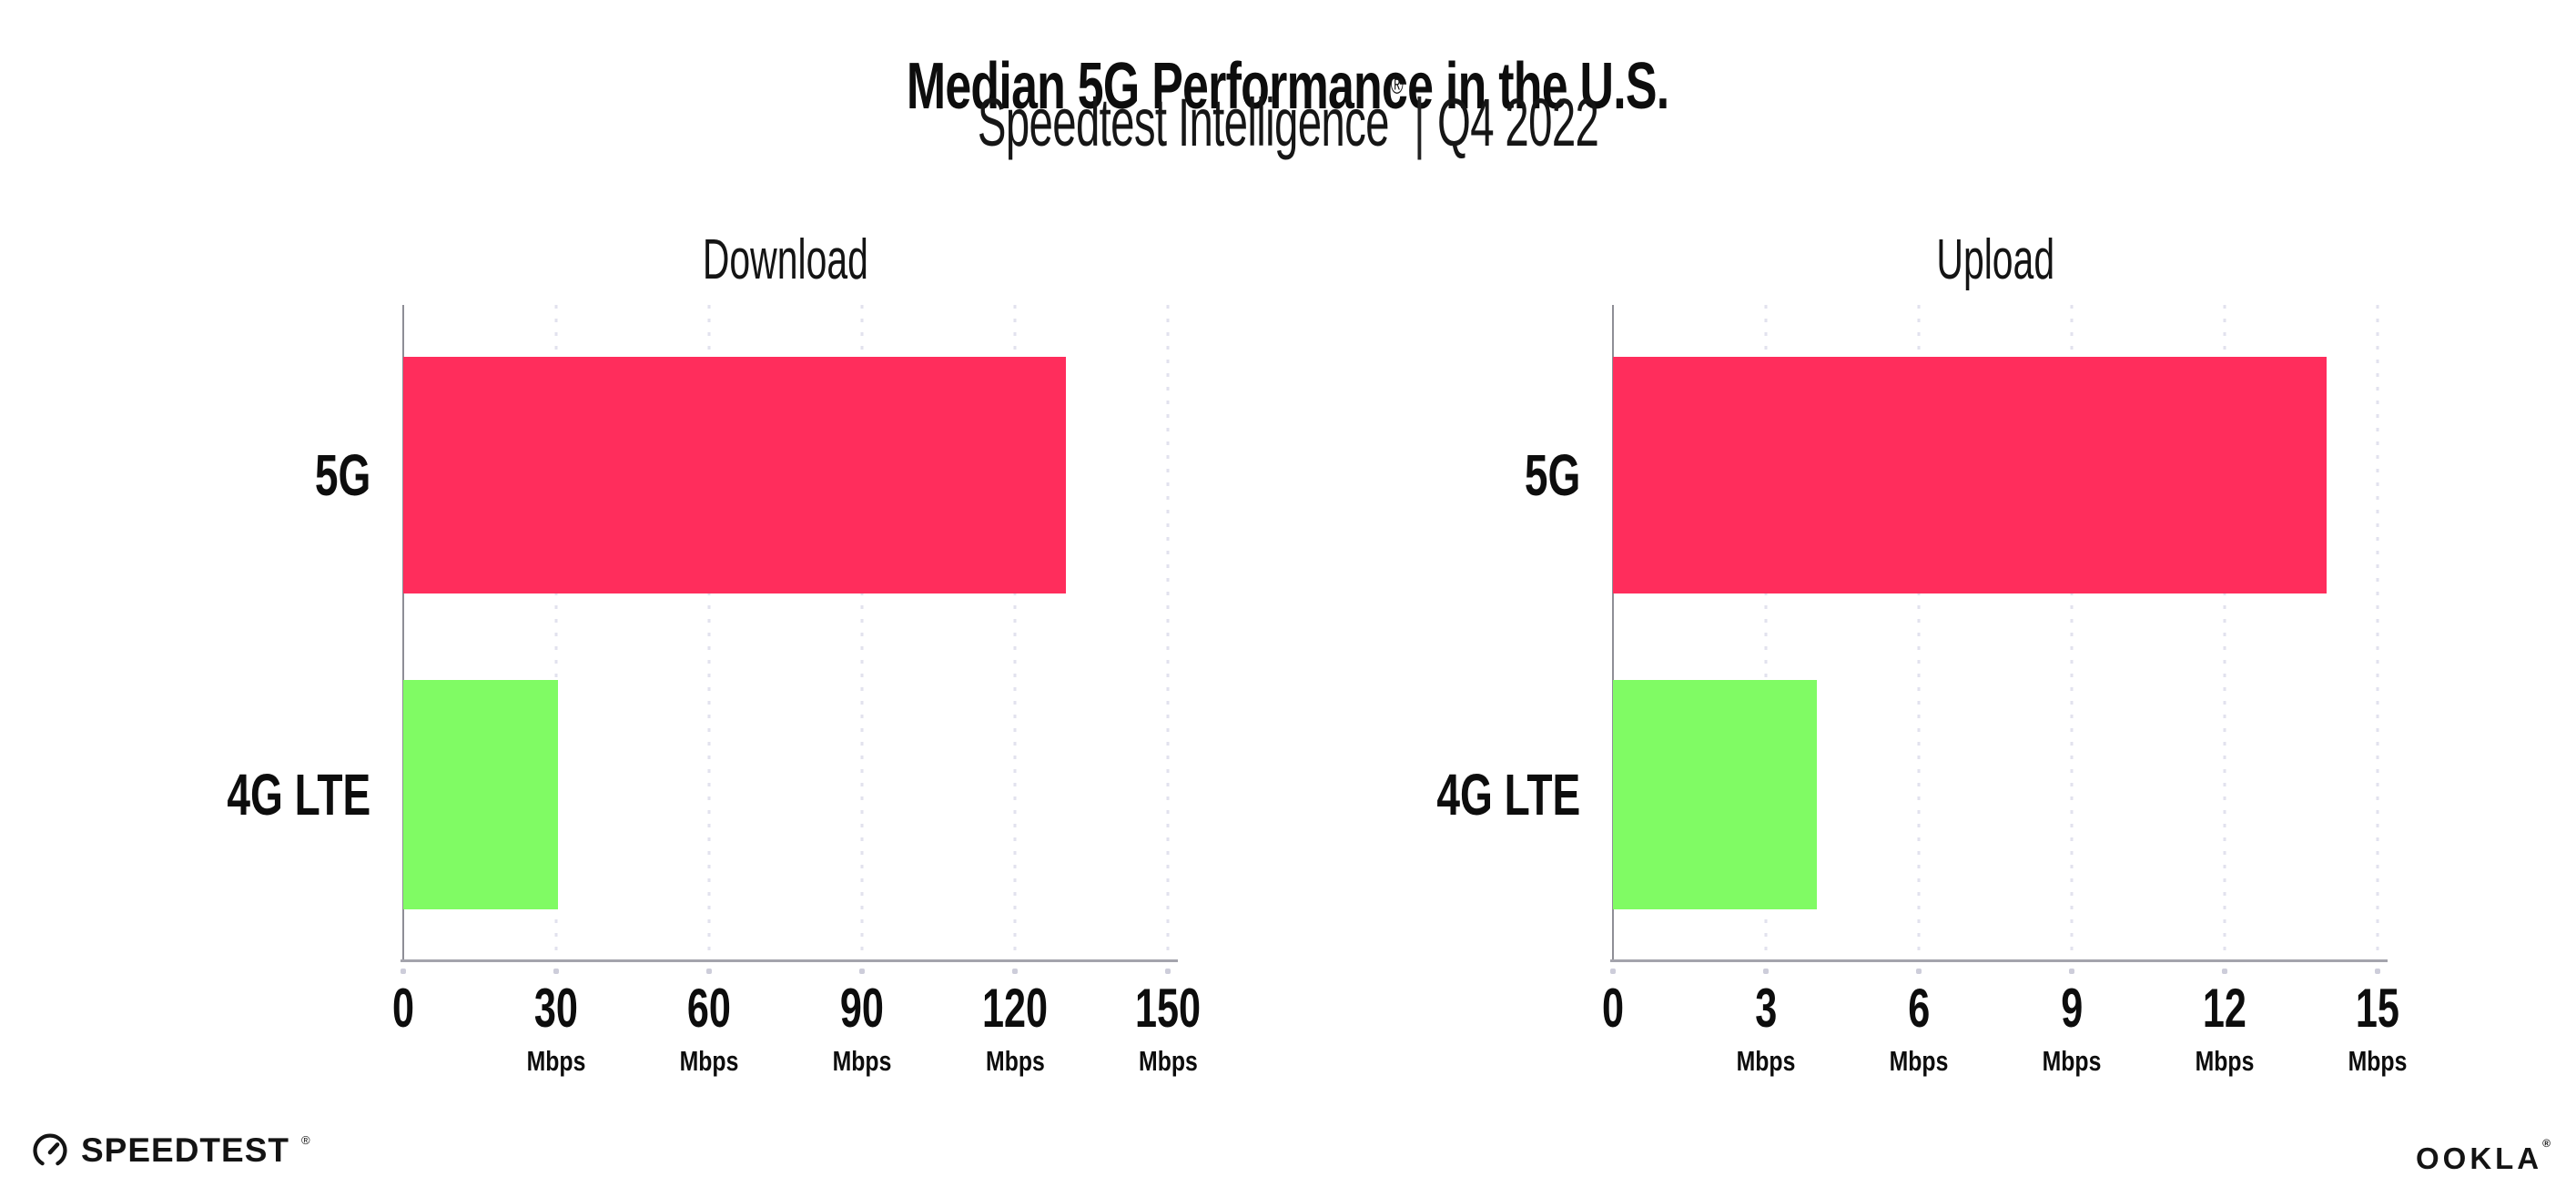 Image resolution: width=2576 pixels, height=1197 pixels. I want to click on x-tick-value-text: 120, so click(1015, 1008).